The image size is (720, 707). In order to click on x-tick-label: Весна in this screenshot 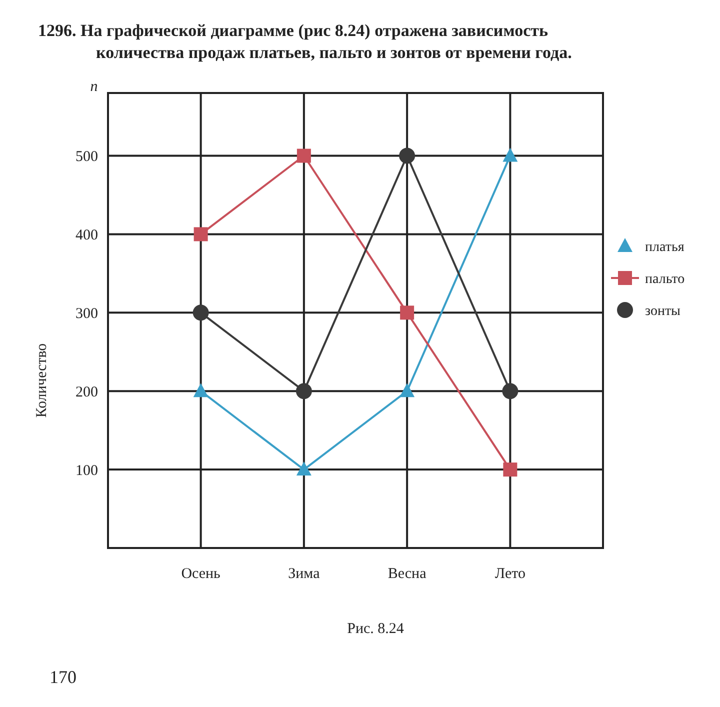, I will do `click(407, 574)`.